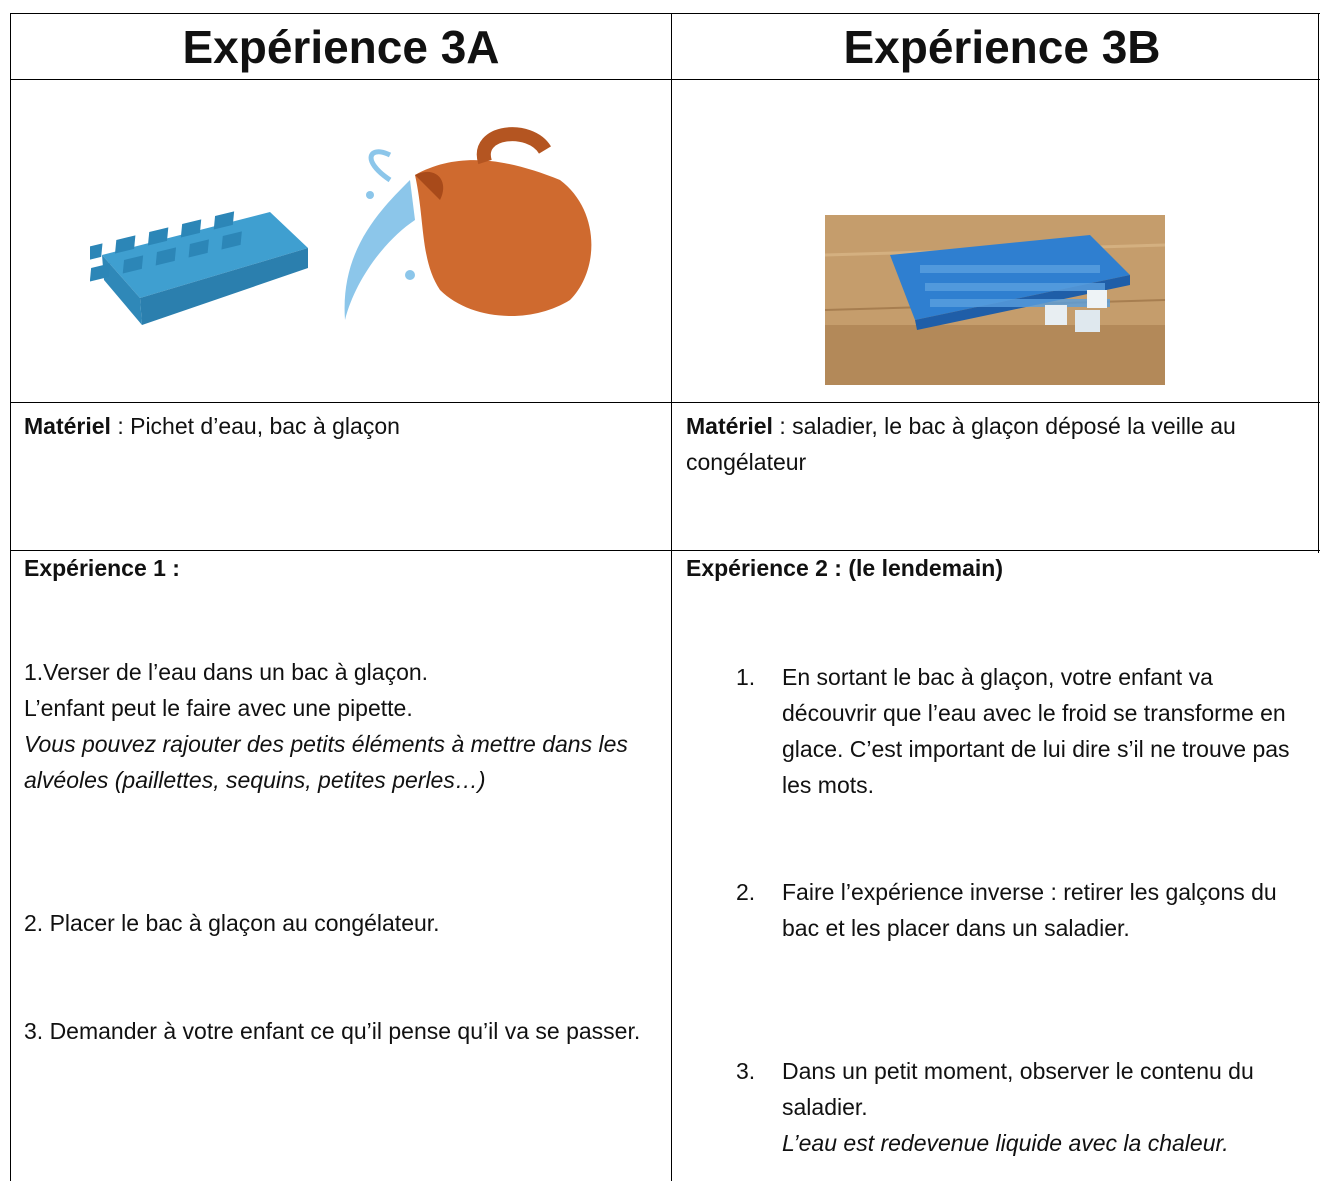 This screenshot has height=1181, width=1320. I want to click on step-number: 1., so click(746, 677).